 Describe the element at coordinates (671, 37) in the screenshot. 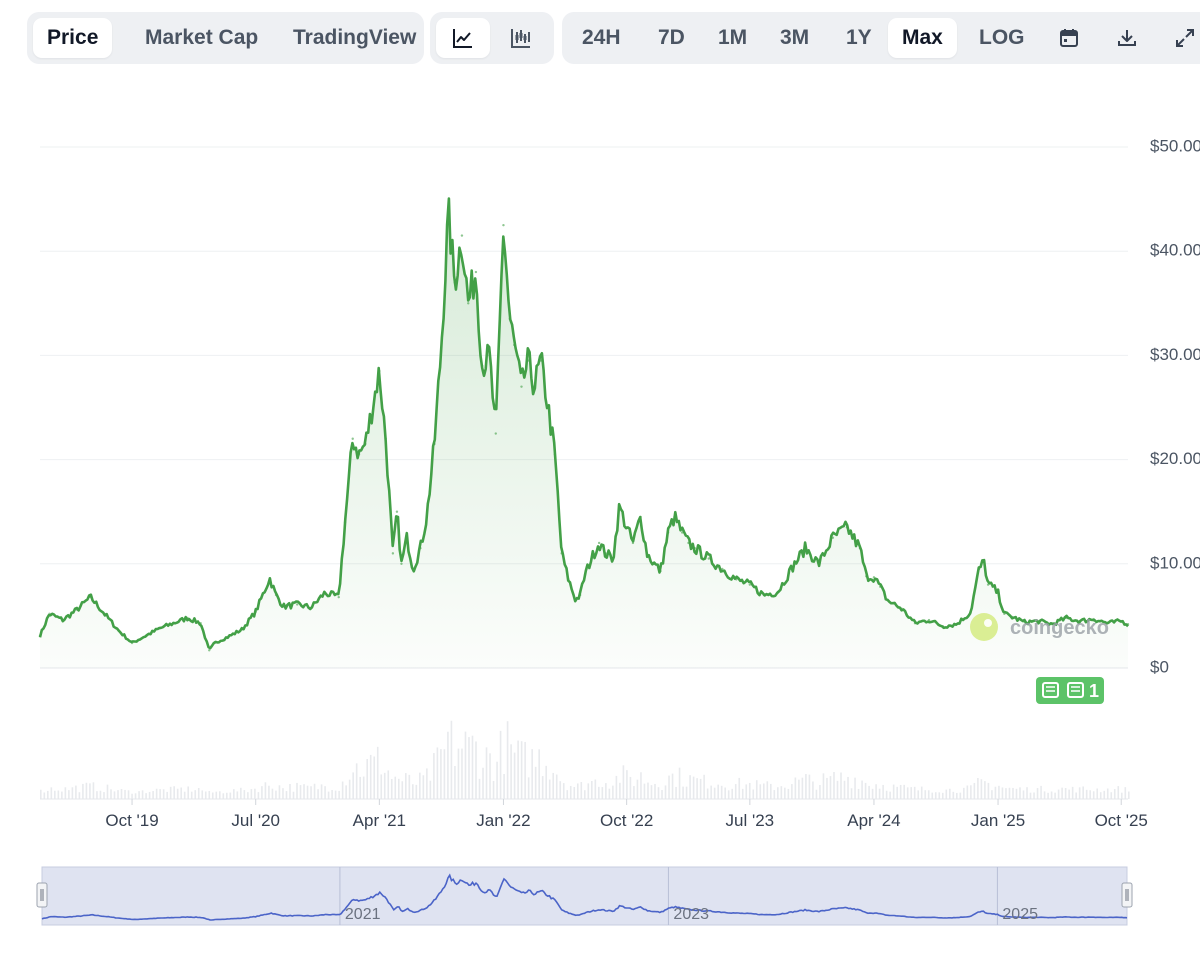

I see `range-7d: 7D` at that location.